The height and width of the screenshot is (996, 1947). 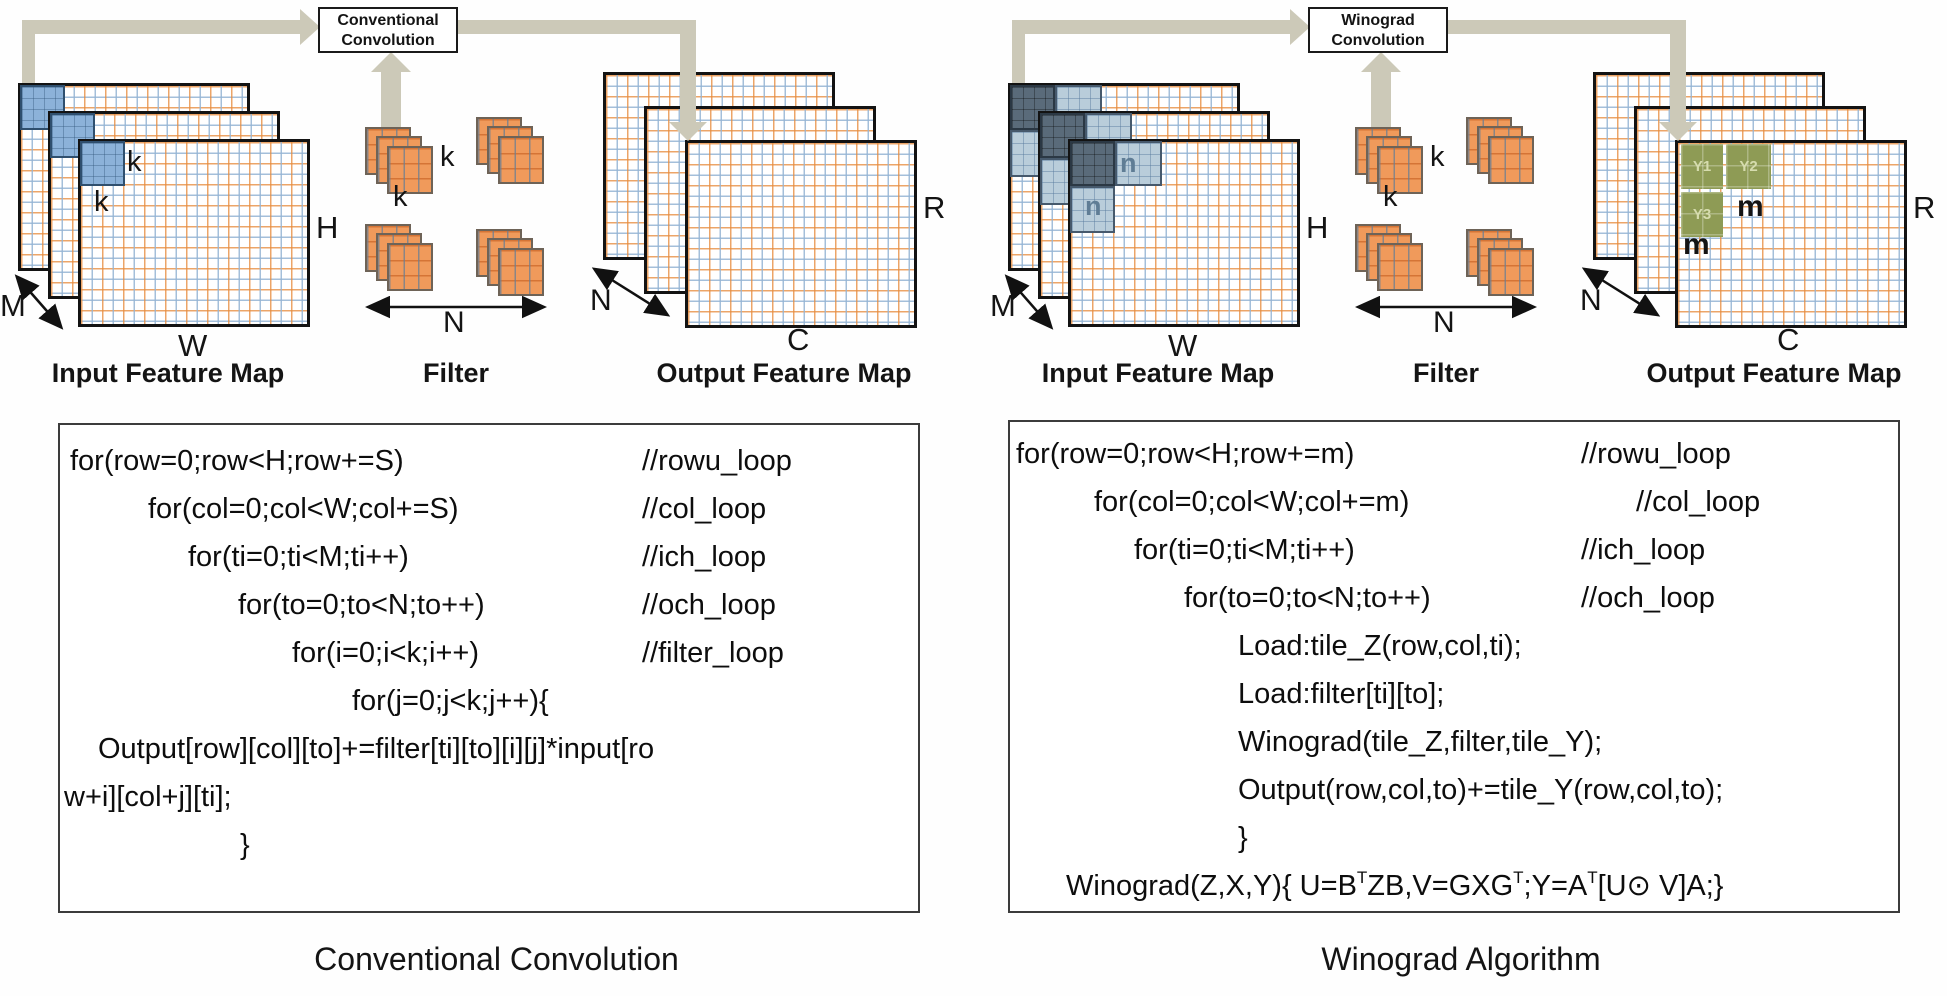 I want to click on wino-output-title: Output Feature Map, so click(x=1774, y=373).